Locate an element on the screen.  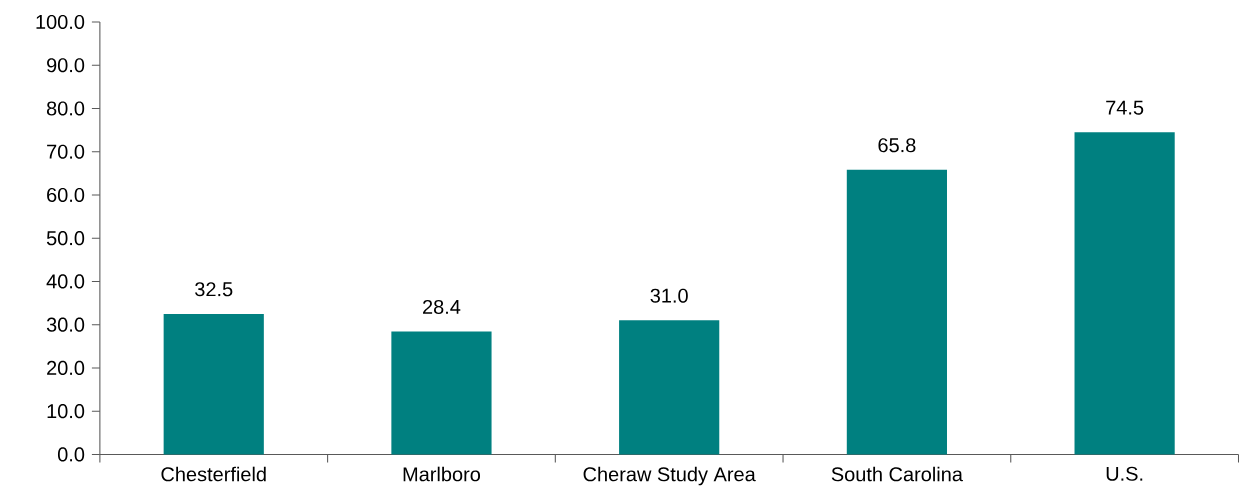
y-tick-label: 50.0 is located at coordinates (65, 238).